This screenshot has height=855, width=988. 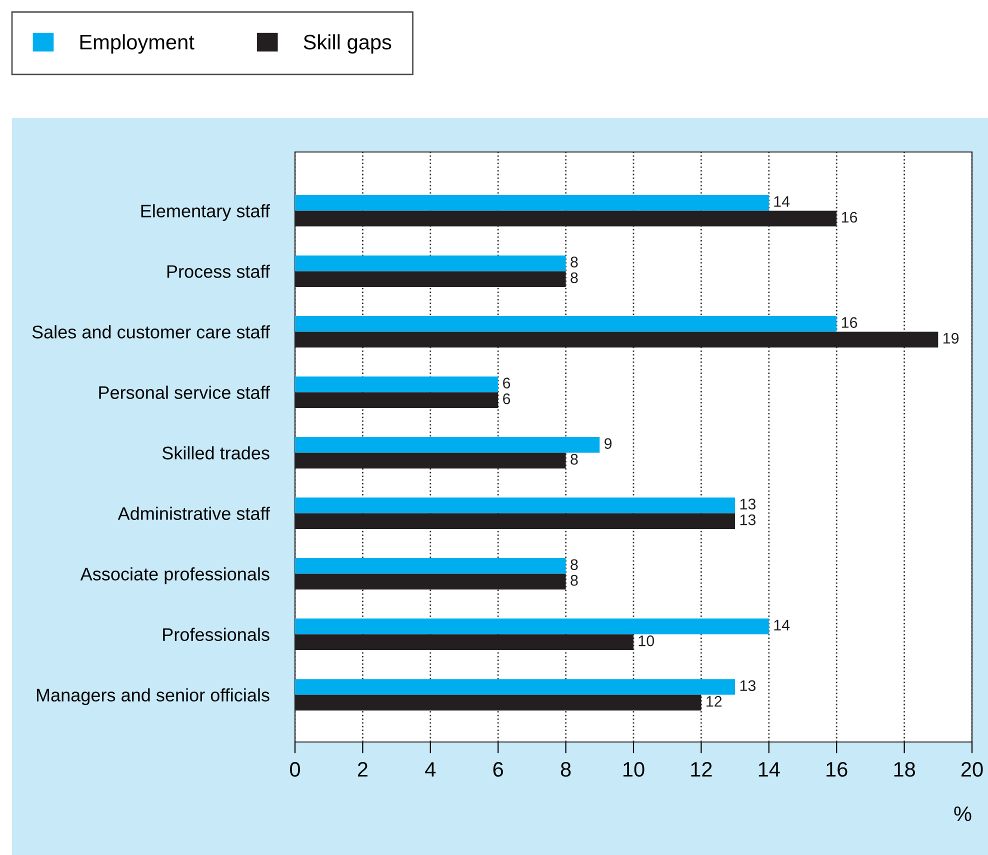 What do you see at coordinates (348, 44) in the screenshot?
I see `legend-label: Skill gaps` at bounding box center [348, 44].